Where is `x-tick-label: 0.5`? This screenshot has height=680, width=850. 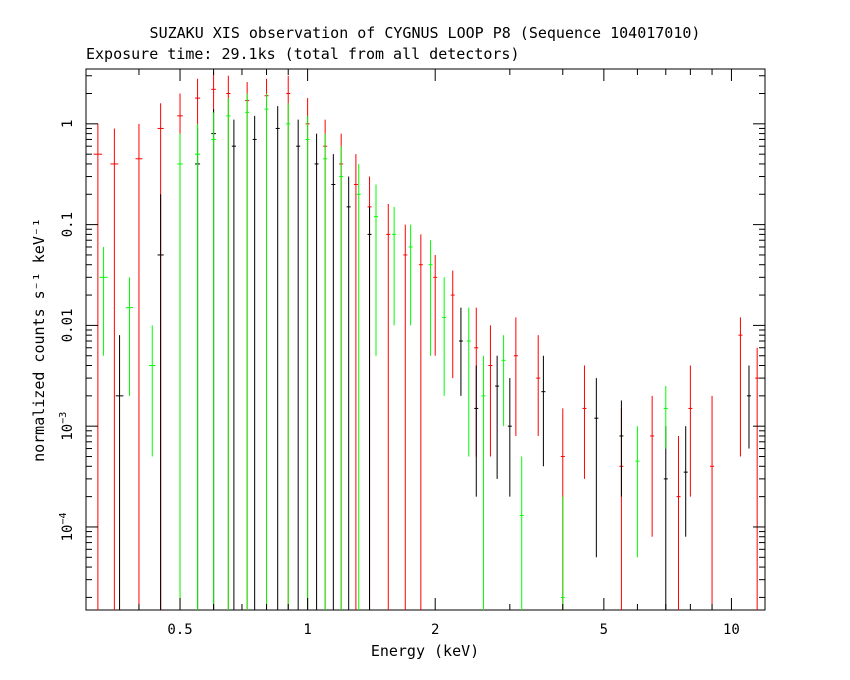
x-tick-label: 0.5 is located at coordinates (179, 630).